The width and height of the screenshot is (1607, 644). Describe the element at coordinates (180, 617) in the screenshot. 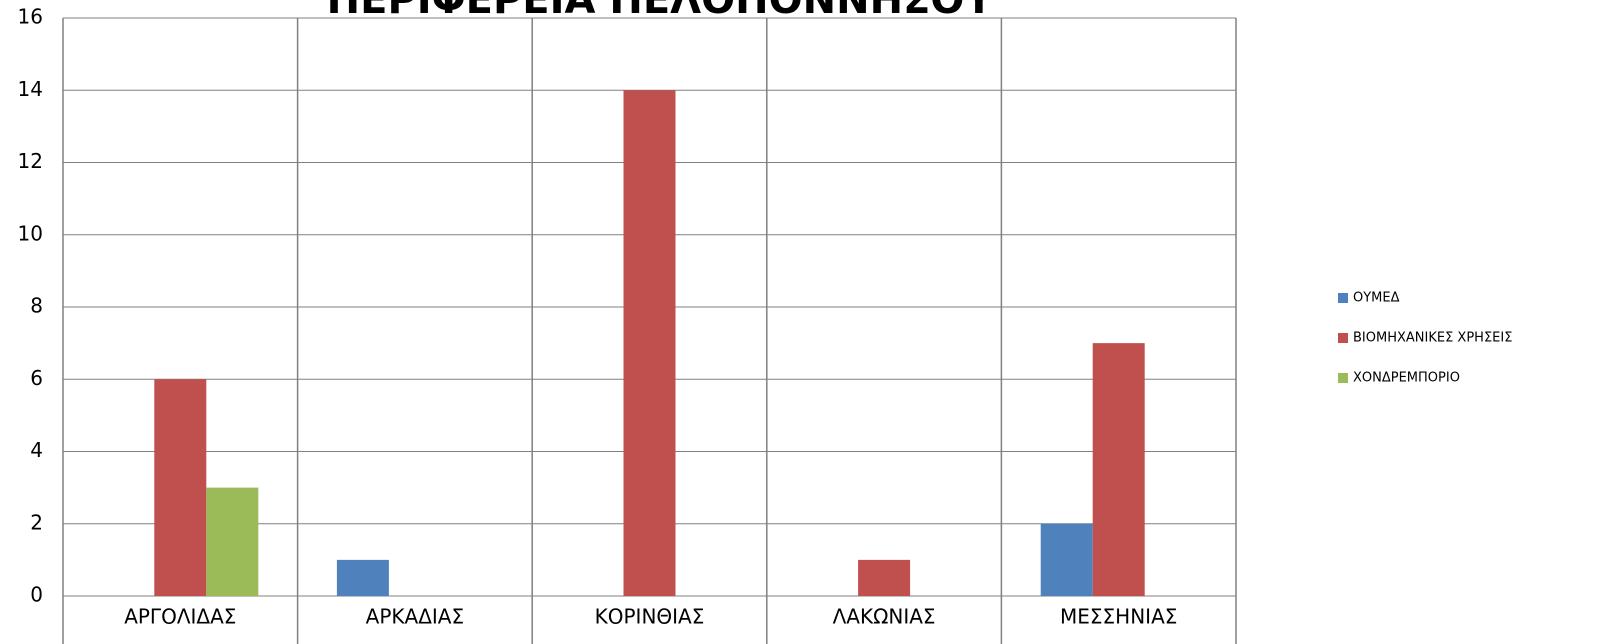

I see `x-tick-label: ΑΡΓΟΛΙΔΑΣ` at that location.